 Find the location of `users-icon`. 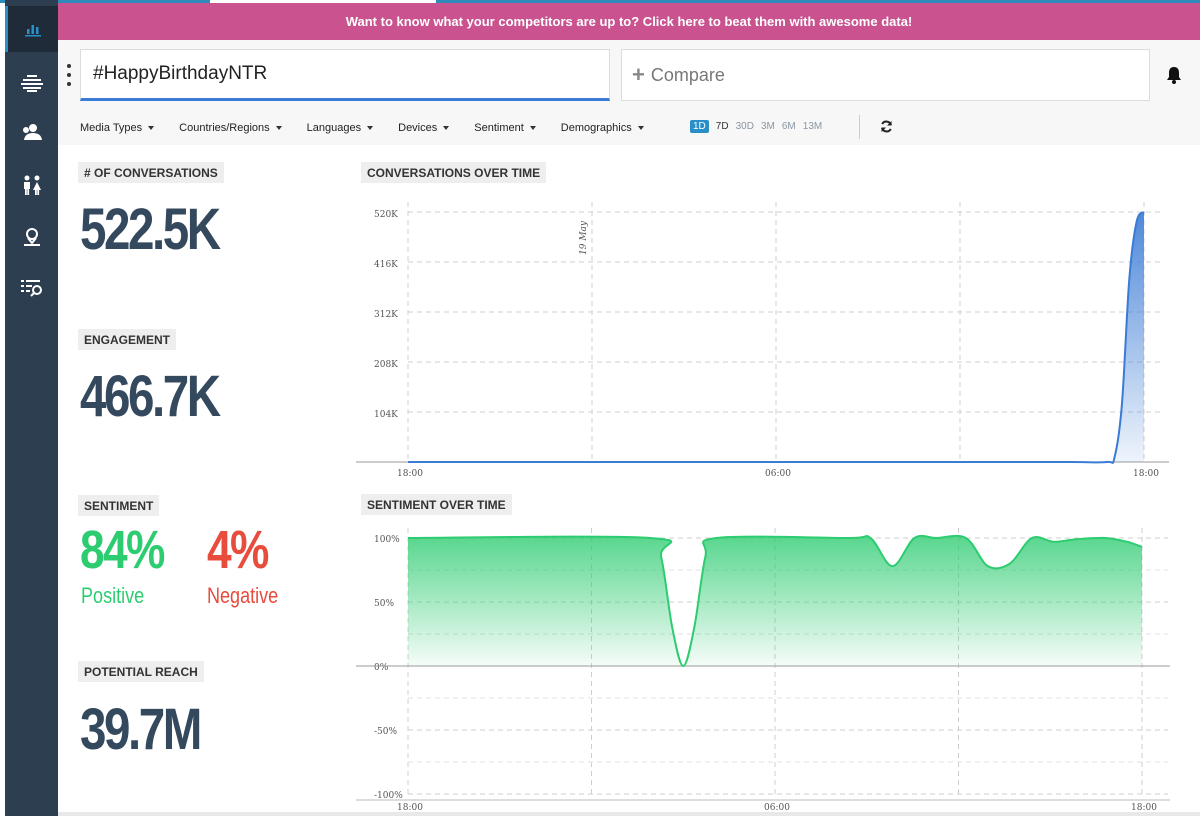

users-icon is located at coordinates (32, 132).